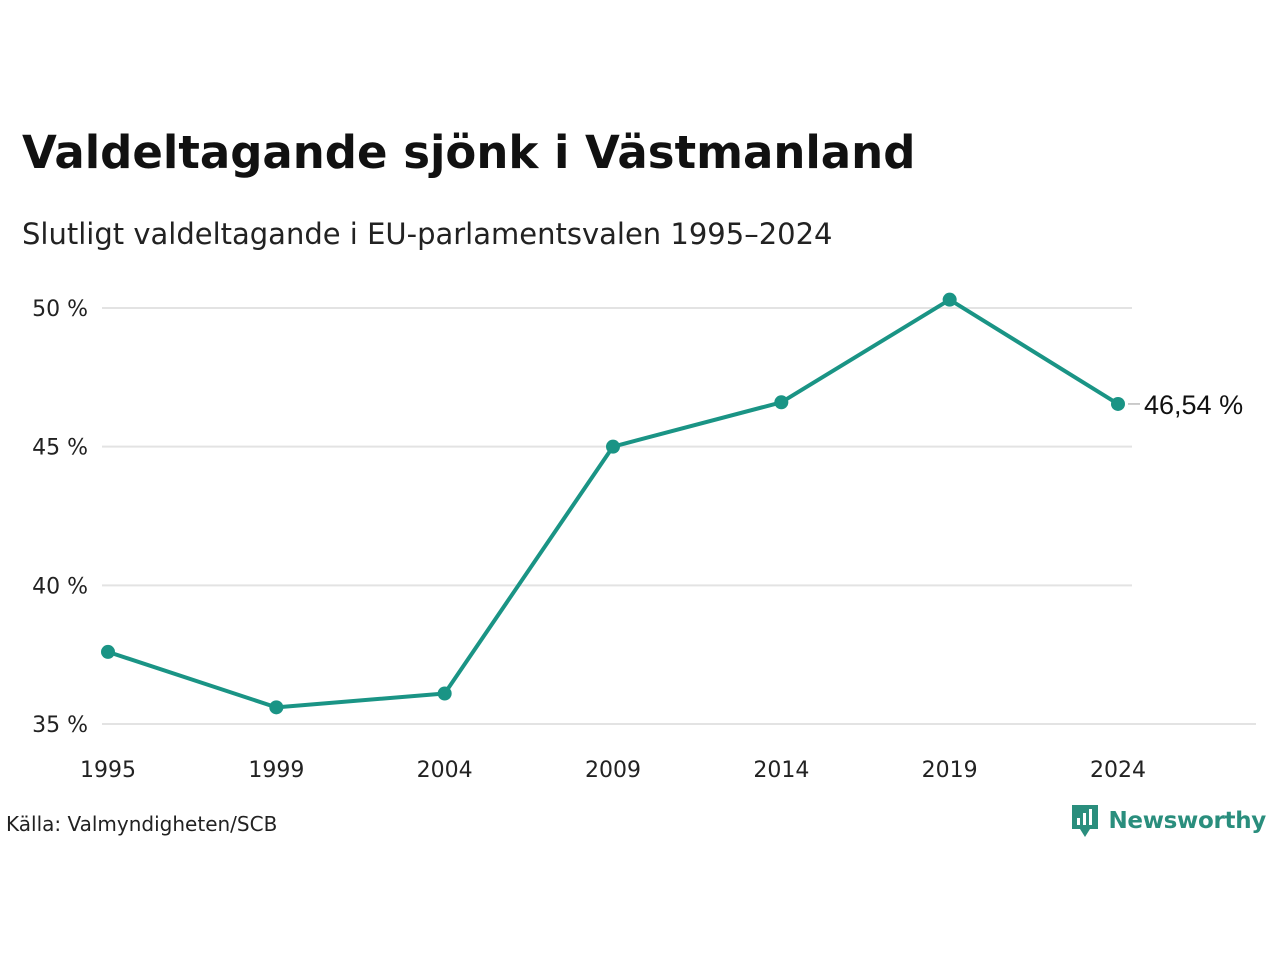 This screenshot has height=960, width=1280. I want to click on x-axis-ticks: 1995 1999 2004 2009 2014 2019 2024, so click(613, 770).